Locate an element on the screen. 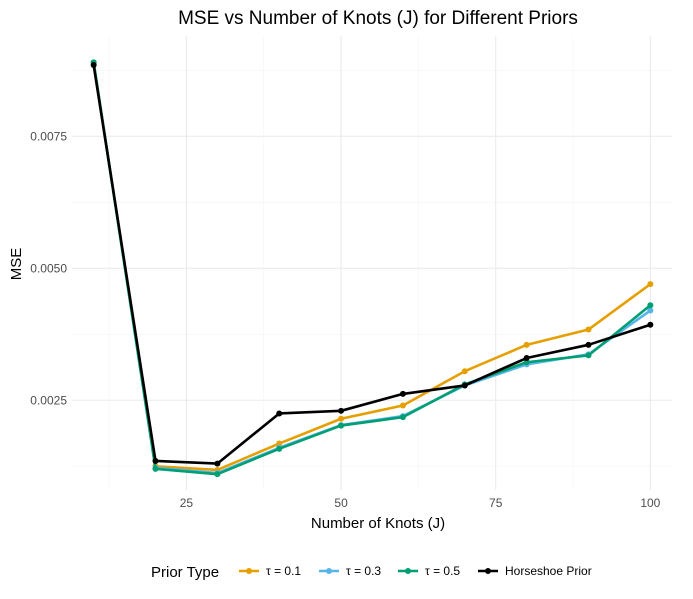 This screenshot has height=599, width=693. legend-label: τ = 0.1 is located at coordinates (283, 571).